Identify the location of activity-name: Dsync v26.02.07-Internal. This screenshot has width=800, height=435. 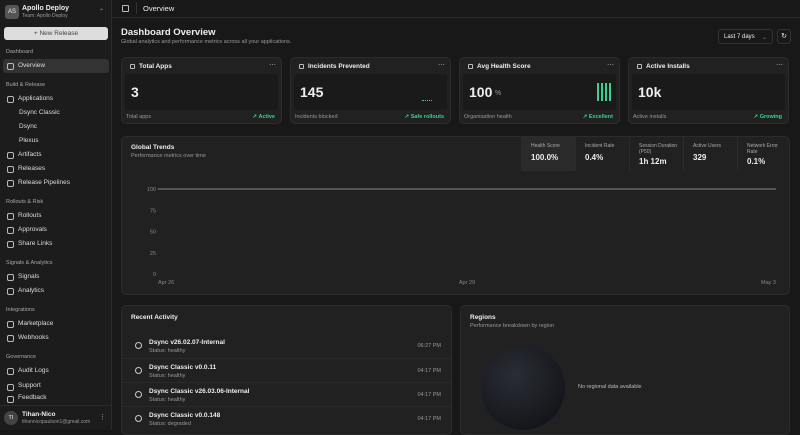
(187, 342).